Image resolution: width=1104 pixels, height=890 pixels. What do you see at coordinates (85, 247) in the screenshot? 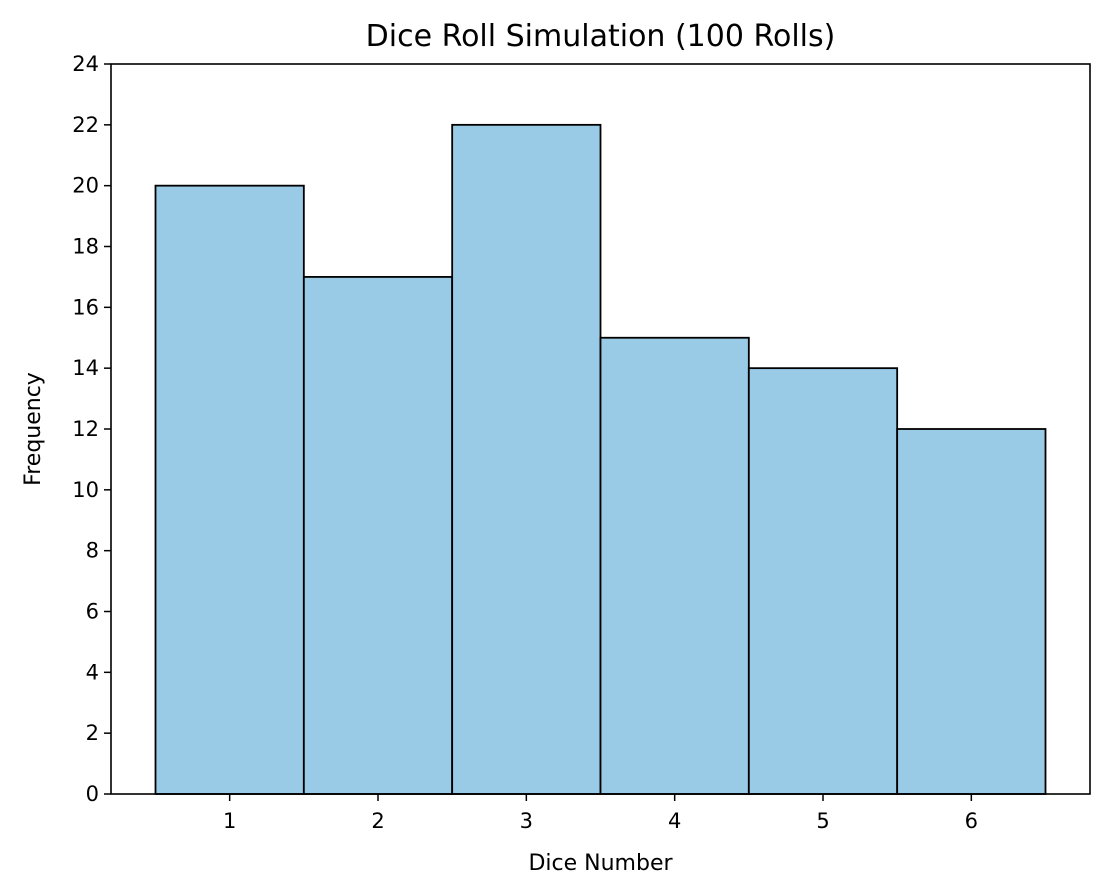
I see `y-tick-label: 18` at bounding box center [85, 247].